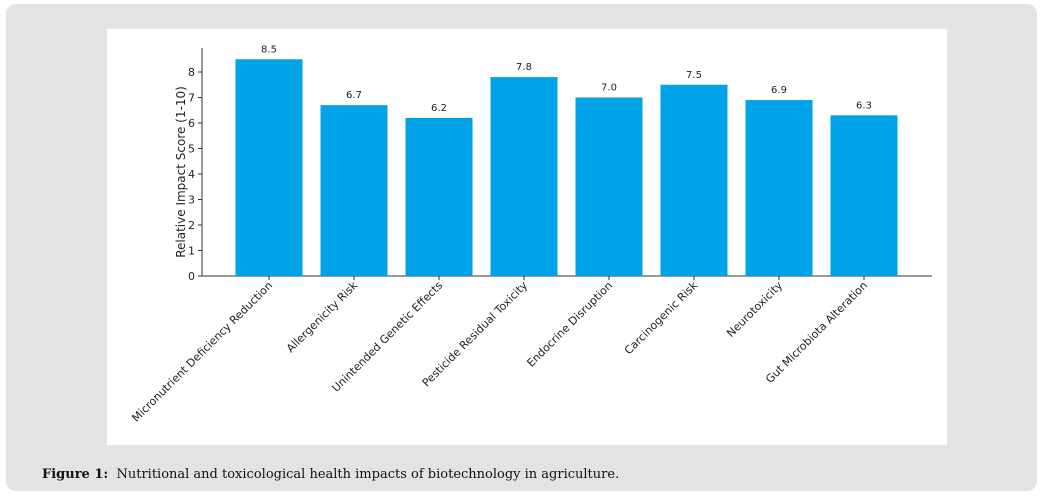  I want to click on y-tick-label: 2, so click(191, 225).